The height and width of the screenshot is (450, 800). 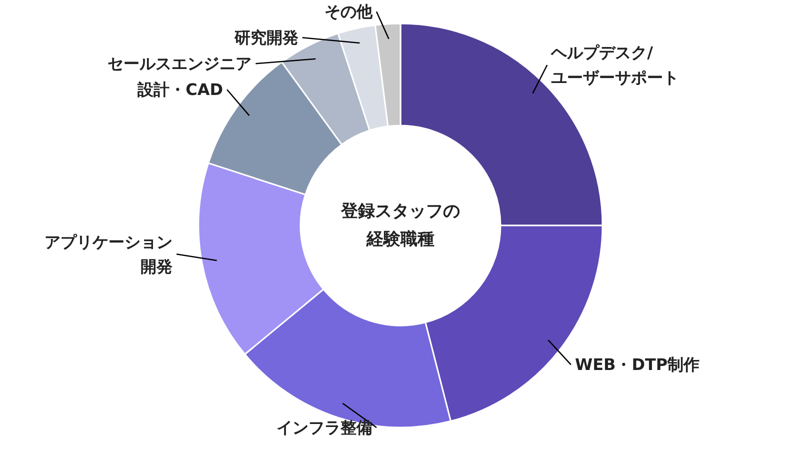 I want to click on slice-label: その他, so click(x=349, y=12).